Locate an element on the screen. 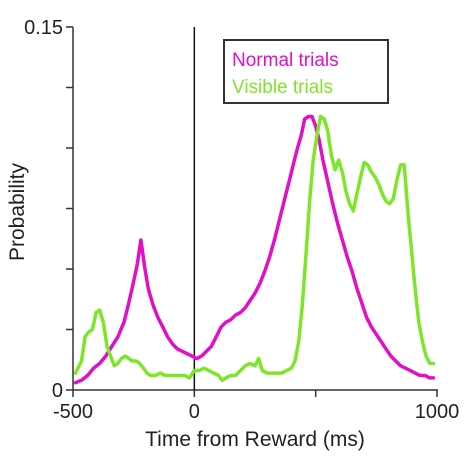 Image resolution: width=474 pixels, height=474 pixels. y-tick-label-0: 0 is located at coordinates (57, 391).